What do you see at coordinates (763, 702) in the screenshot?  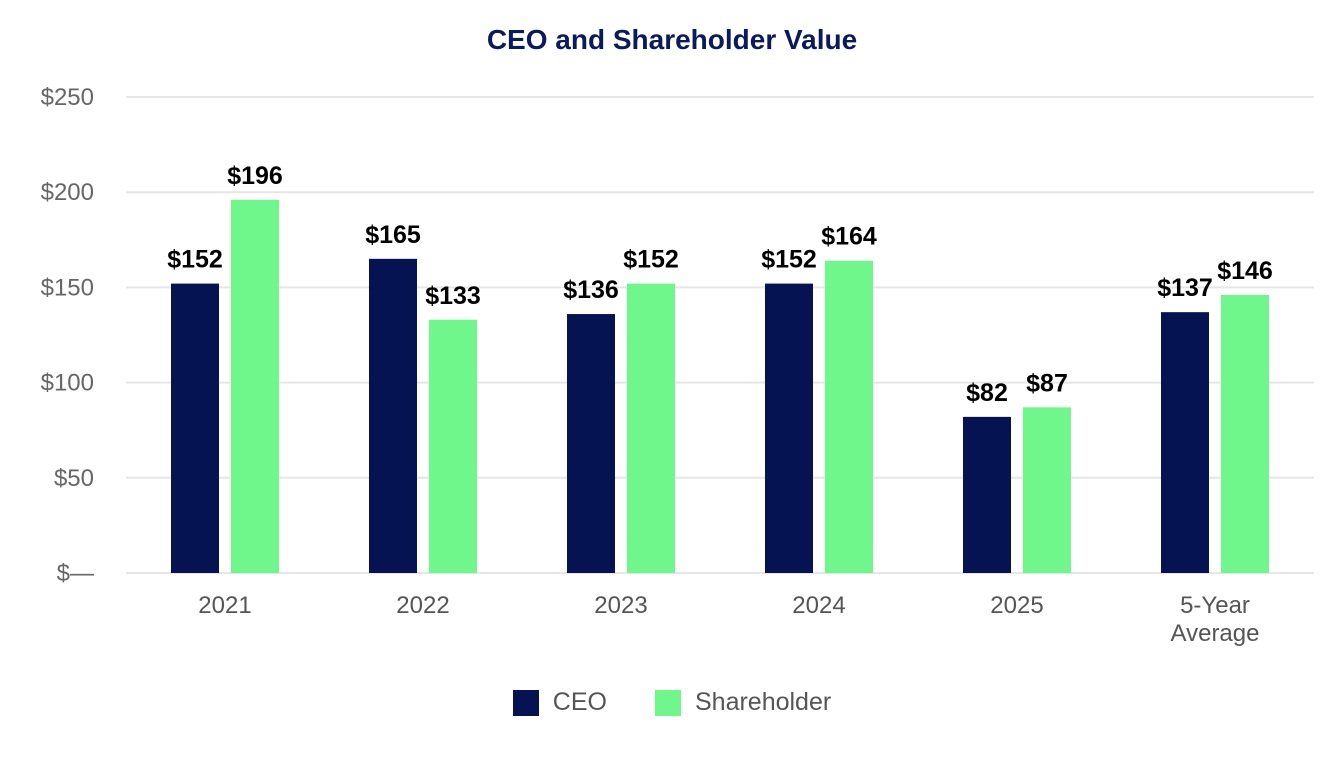 I see `legend-label-shareholder: Shareholder` at bounding box center [763, 702].